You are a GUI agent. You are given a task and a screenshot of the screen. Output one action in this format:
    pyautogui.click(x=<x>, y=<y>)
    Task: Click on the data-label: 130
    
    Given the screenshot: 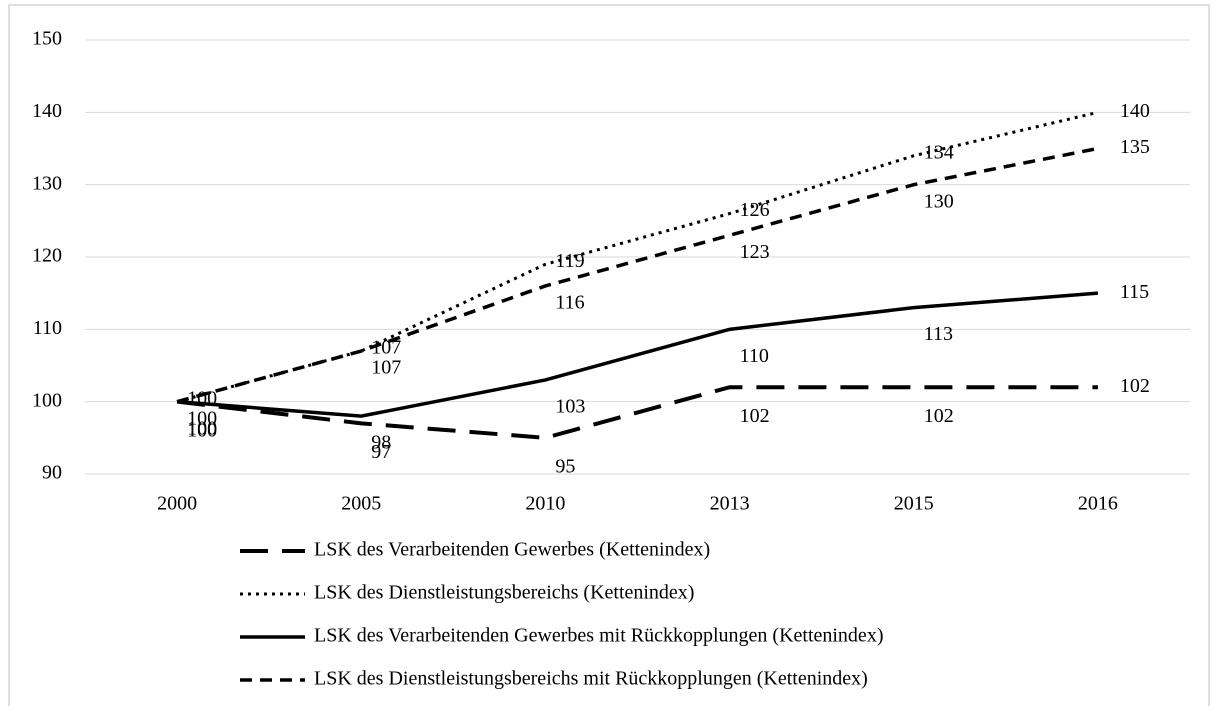 What is the action you would take?
    pyautogui.click(x=939, y=201)
    